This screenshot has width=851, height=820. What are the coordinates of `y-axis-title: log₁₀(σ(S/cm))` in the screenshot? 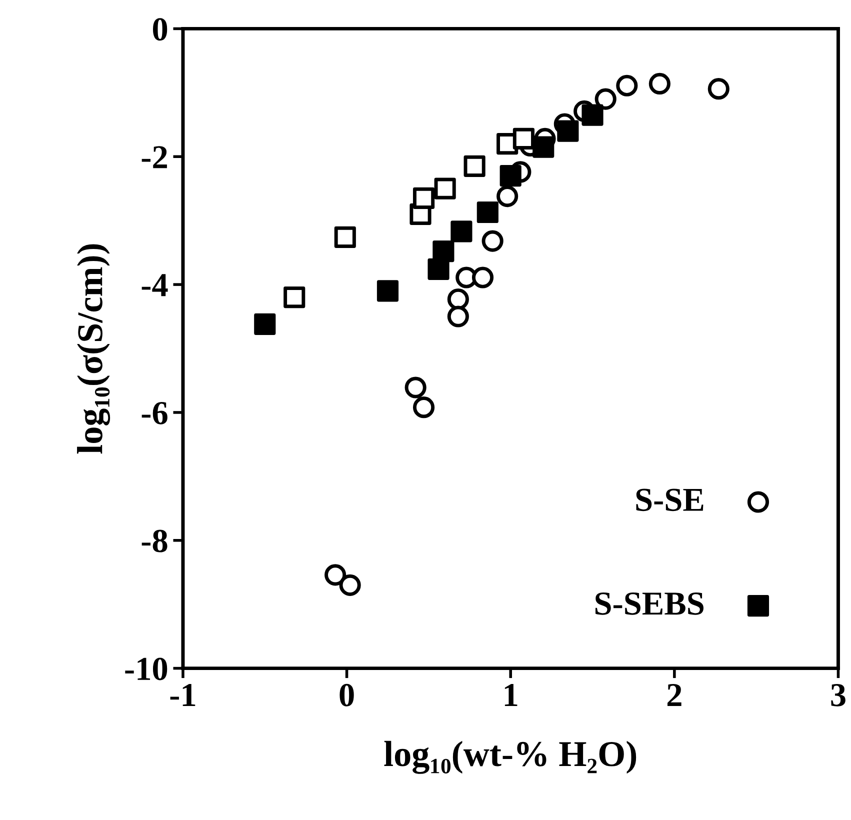 It's located at (93, 349).